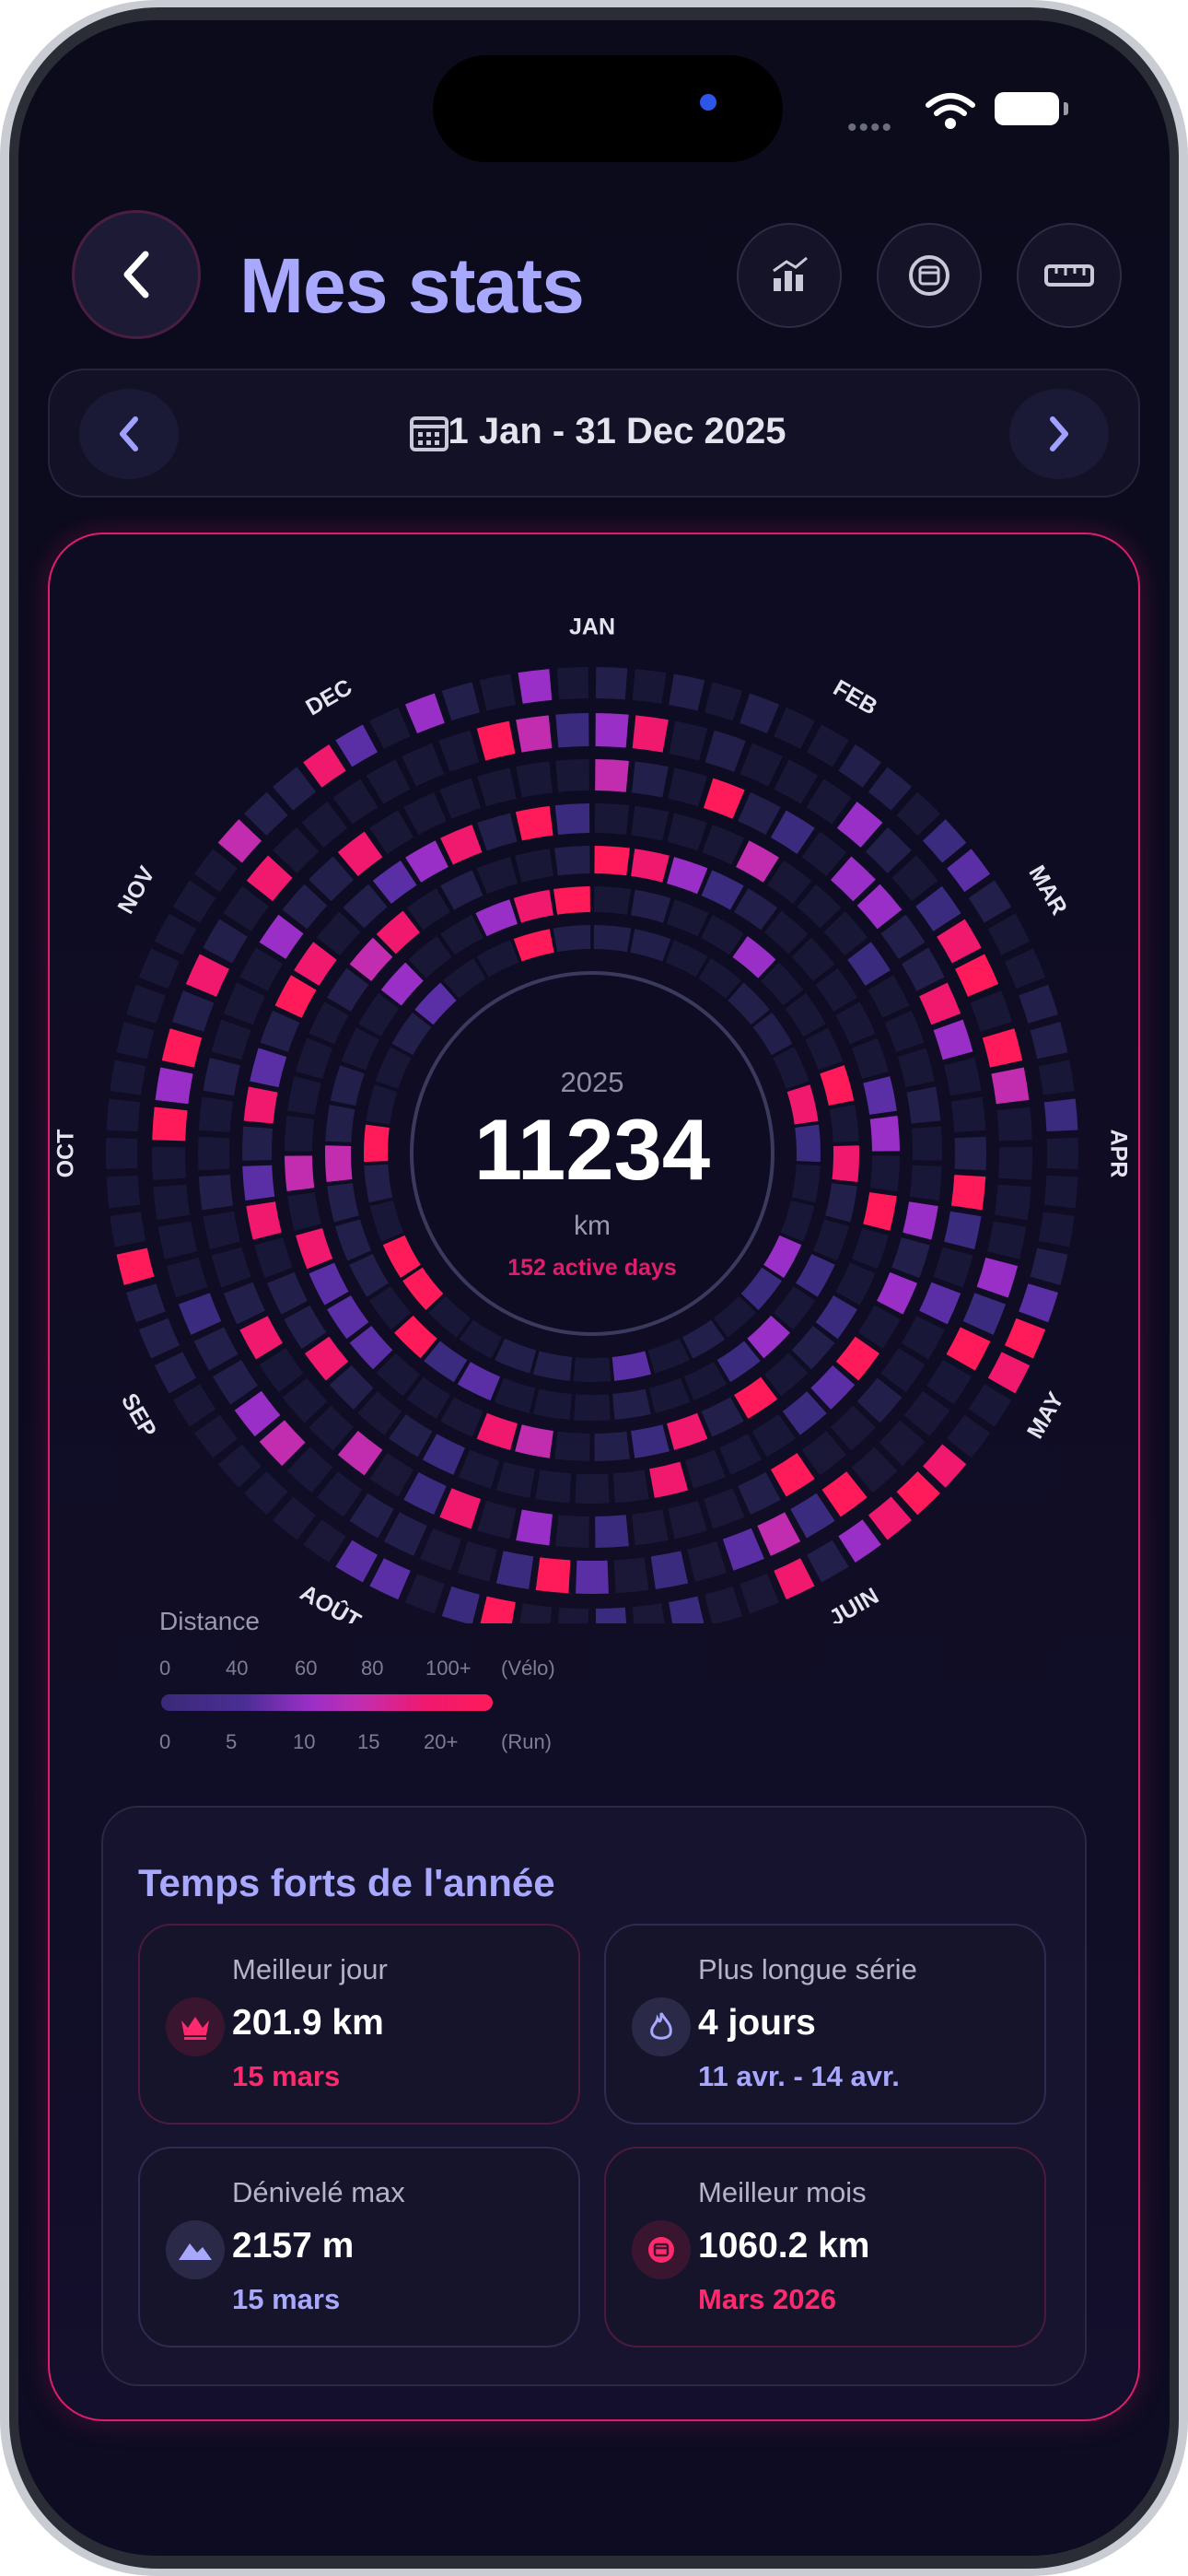 Image resolution: width=1188 pixels, height=2576 pixels. What do you see at coordinates (592, 1153) in the screenshot?
I see `center-circle` at bounding box center [592, 1153].